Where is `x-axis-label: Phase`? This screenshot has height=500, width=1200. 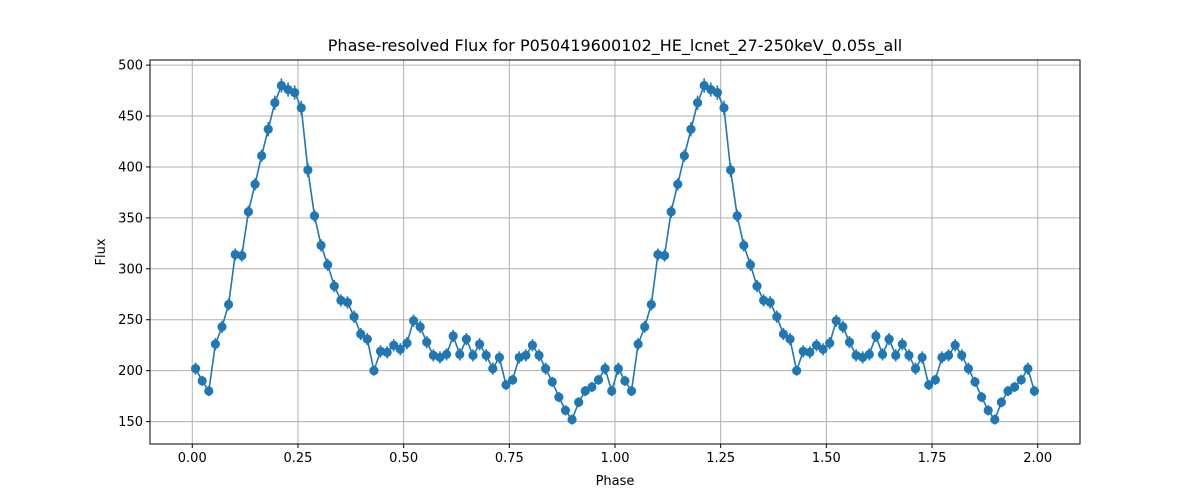
x-axis-label: Phase is located at coordinates (615, 481).